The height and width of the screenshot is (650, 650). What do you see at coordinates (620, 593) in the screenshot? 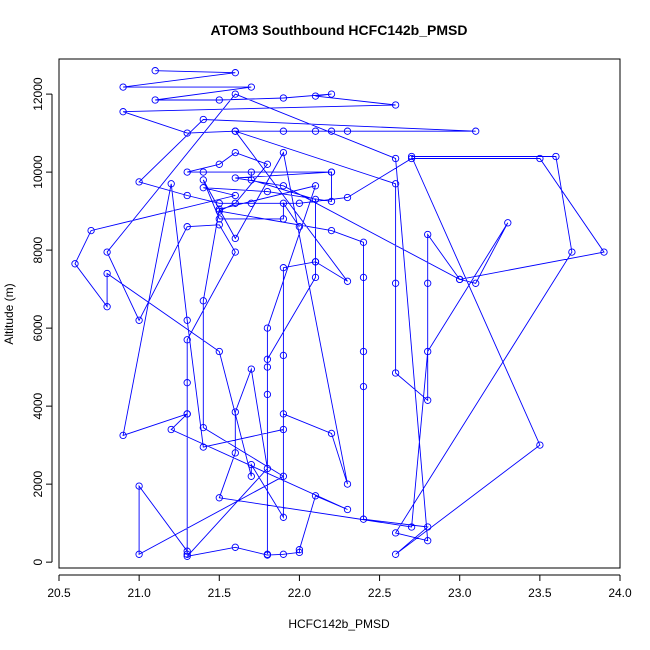
I see `x-tick-label: 24.0` at bounding box center [620, 593].